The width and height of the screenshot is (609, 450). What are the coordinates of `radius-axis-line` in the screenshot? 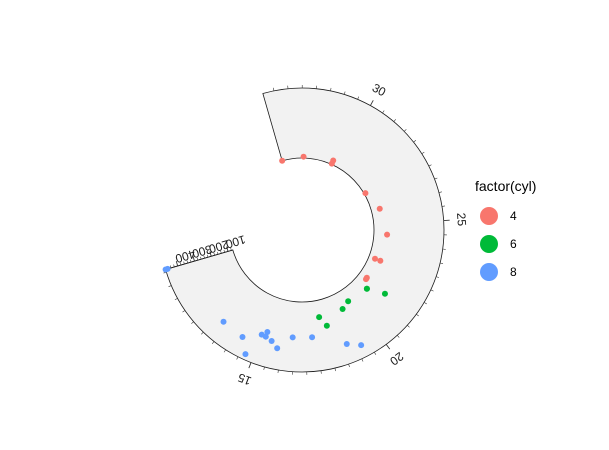 It's located at (199, 259).